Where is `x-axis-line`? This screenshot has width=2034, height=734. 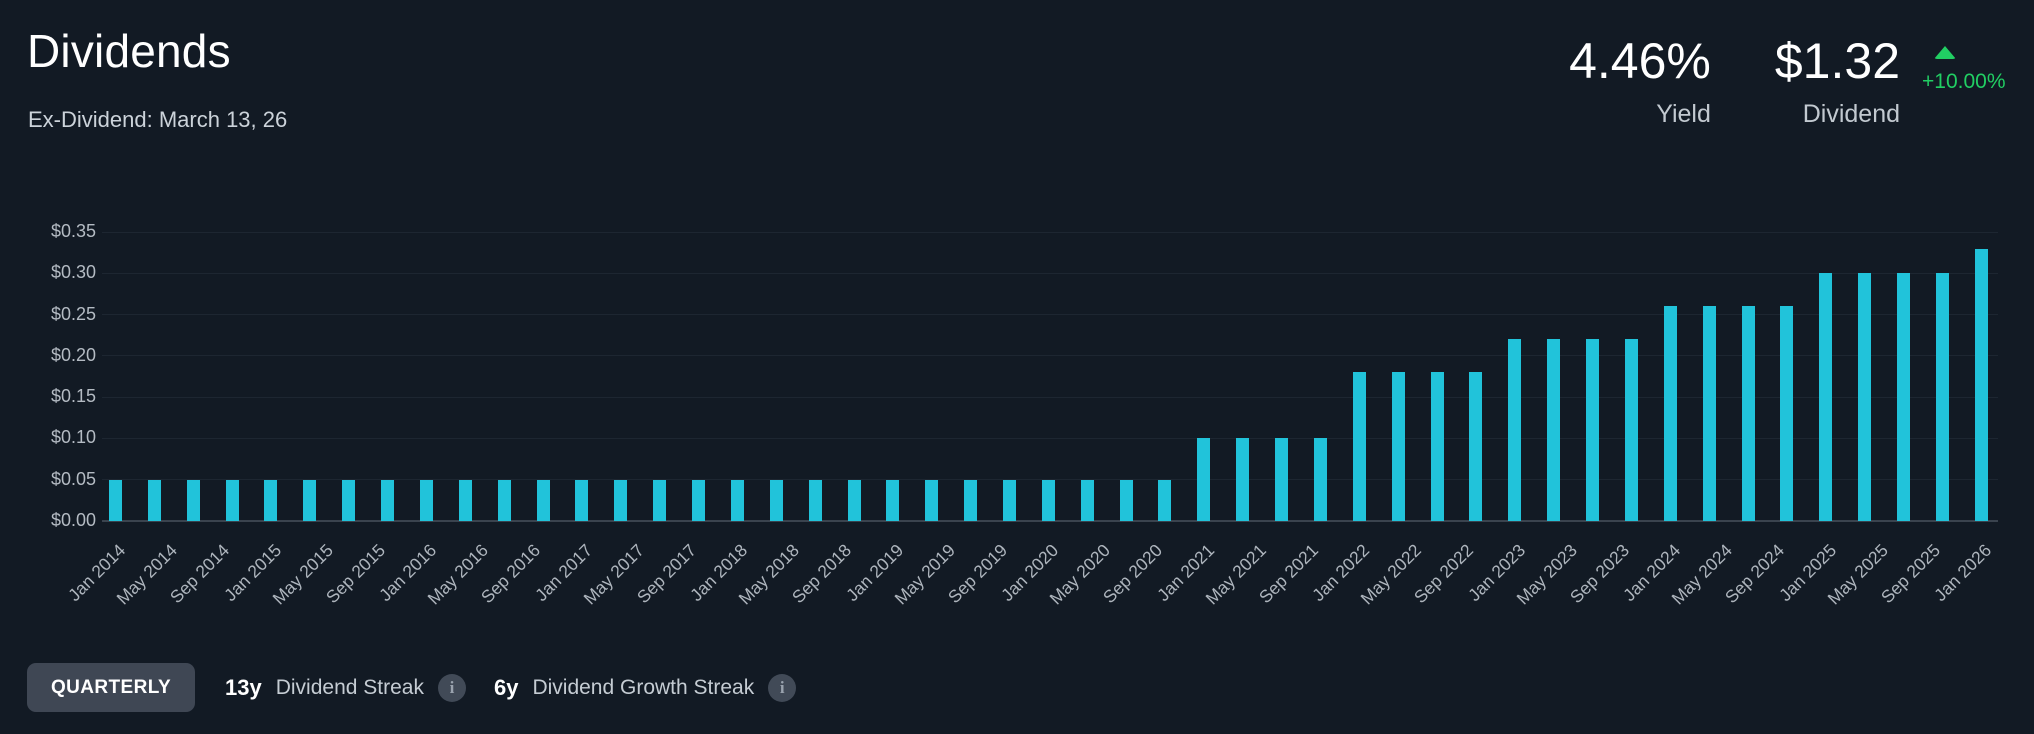
x-axis-line is located at coordinates (1050, 521).